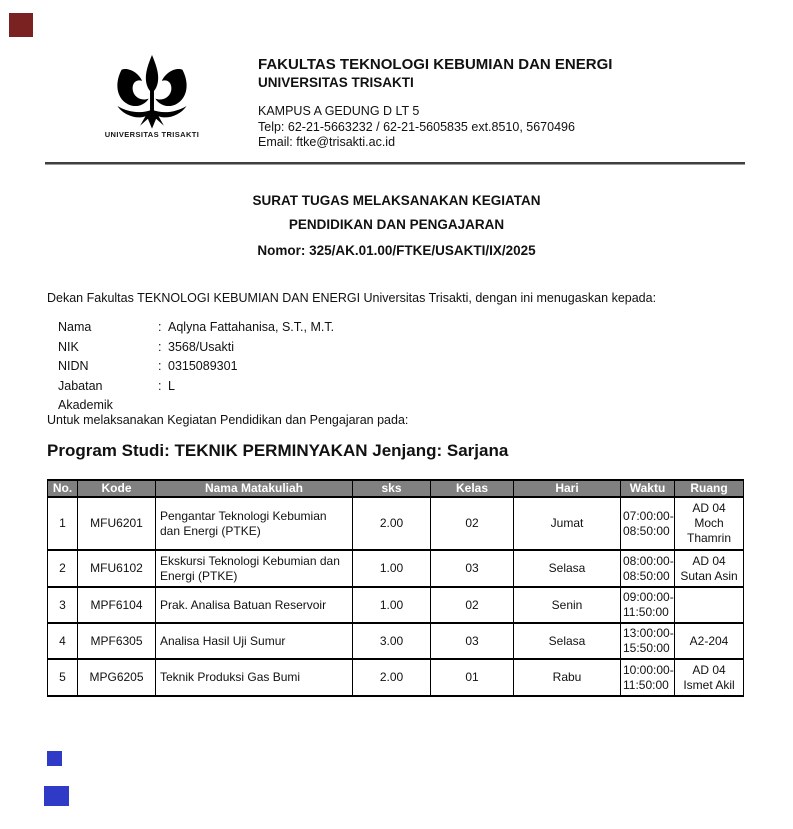  What do you see at coordinates (116, 568) in the screenshot?
I see `cell-kode: MFU6102` at bounding box center [116, 568].